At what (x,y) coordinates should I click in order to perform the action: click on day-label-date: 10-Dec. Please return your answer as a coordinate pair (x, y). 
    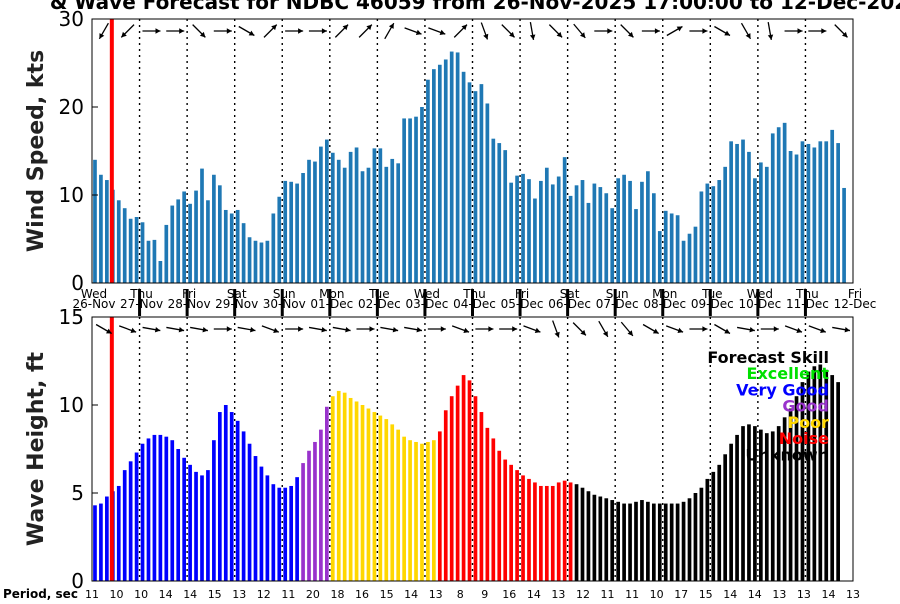
    Looking at the image, I should click on (759, 304).